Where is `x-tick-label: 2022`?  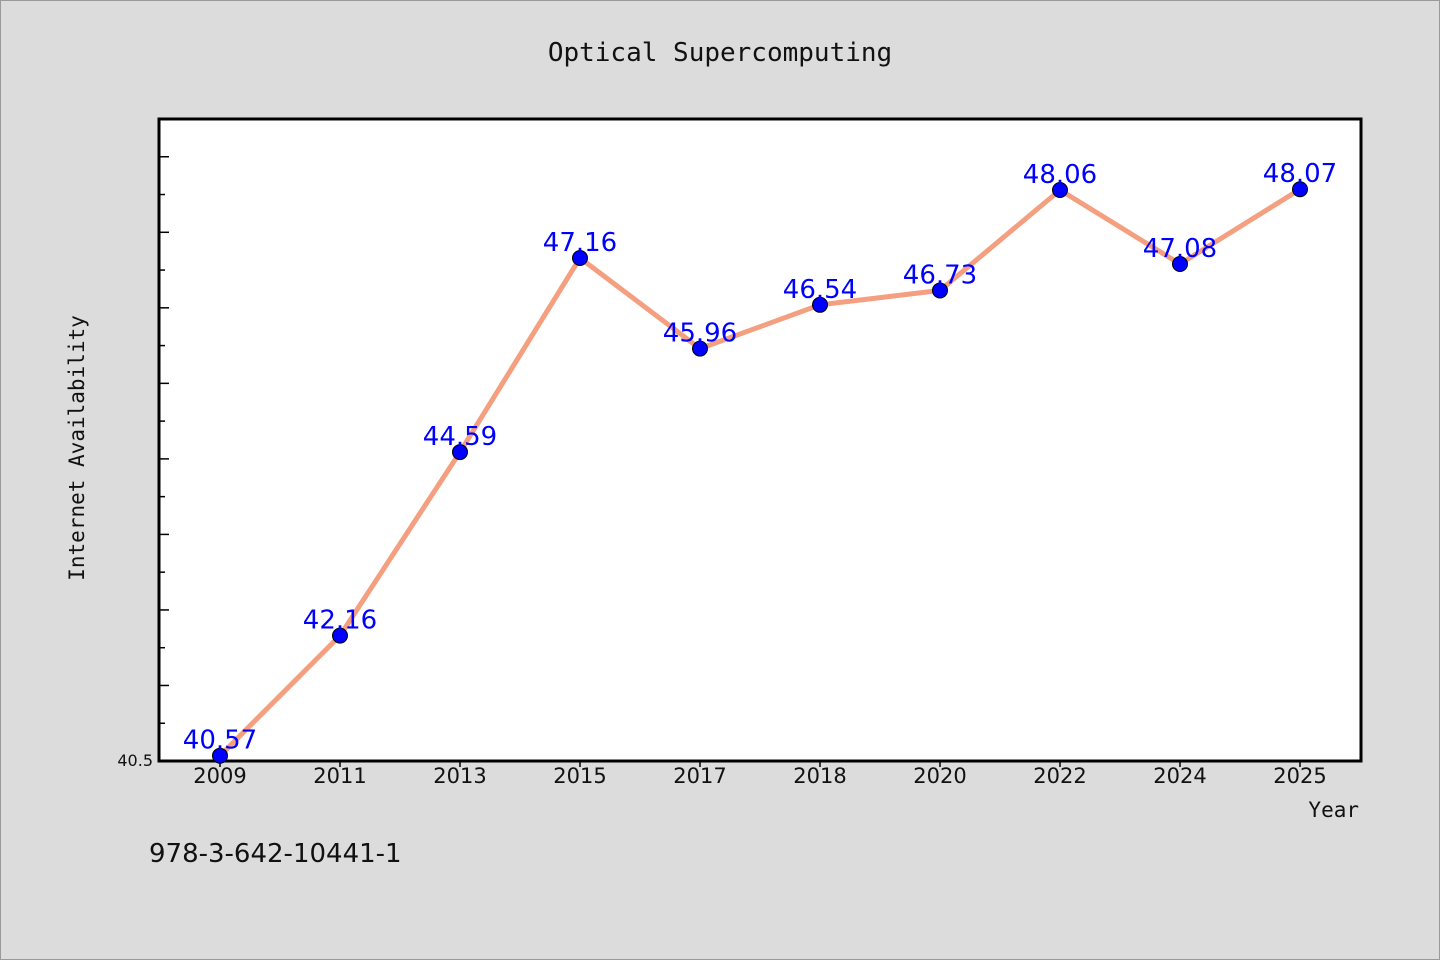
x-tick-label: 2022 is located at coordinates (1059, 776).